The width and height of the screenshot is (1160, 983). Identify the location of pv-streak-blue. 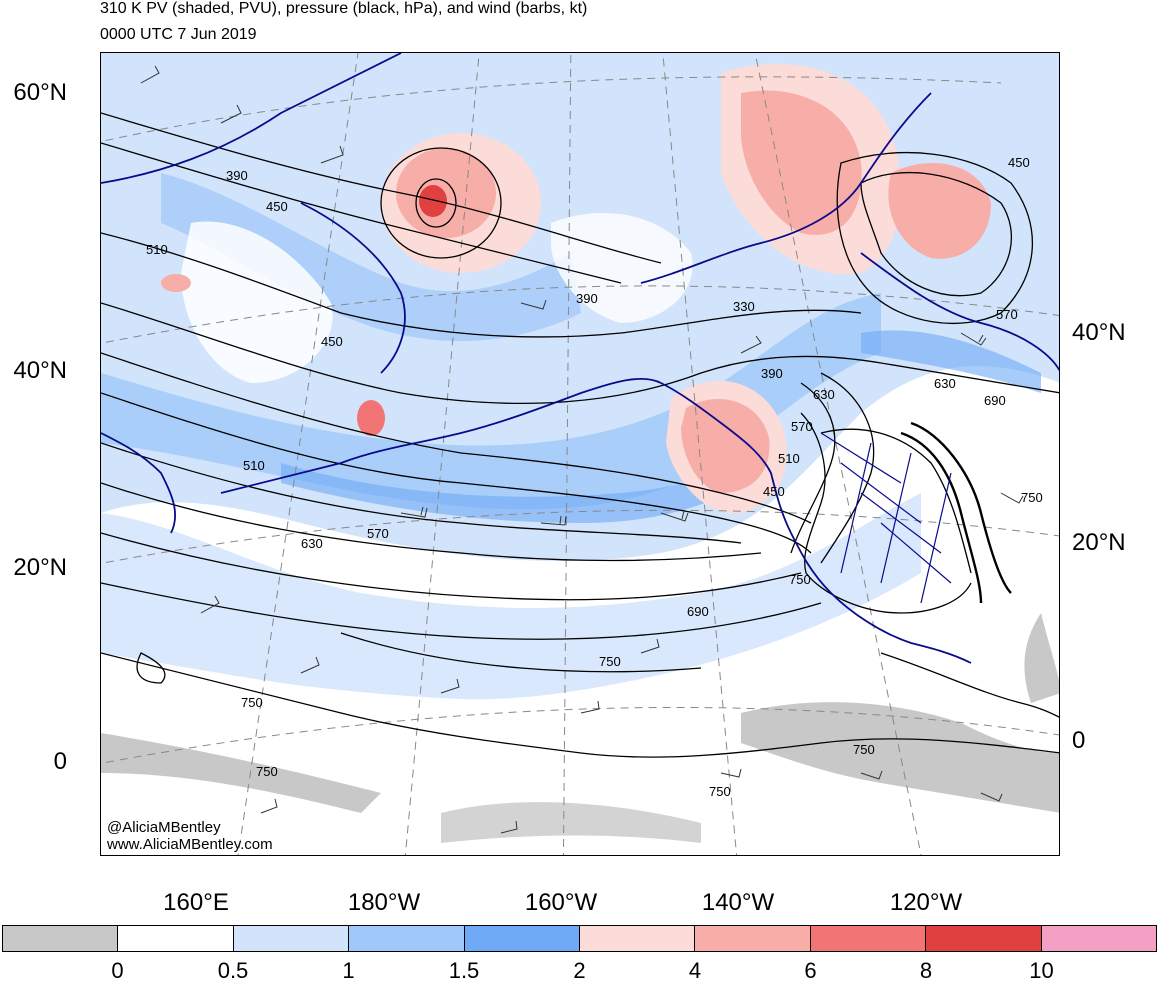
(521, 488).